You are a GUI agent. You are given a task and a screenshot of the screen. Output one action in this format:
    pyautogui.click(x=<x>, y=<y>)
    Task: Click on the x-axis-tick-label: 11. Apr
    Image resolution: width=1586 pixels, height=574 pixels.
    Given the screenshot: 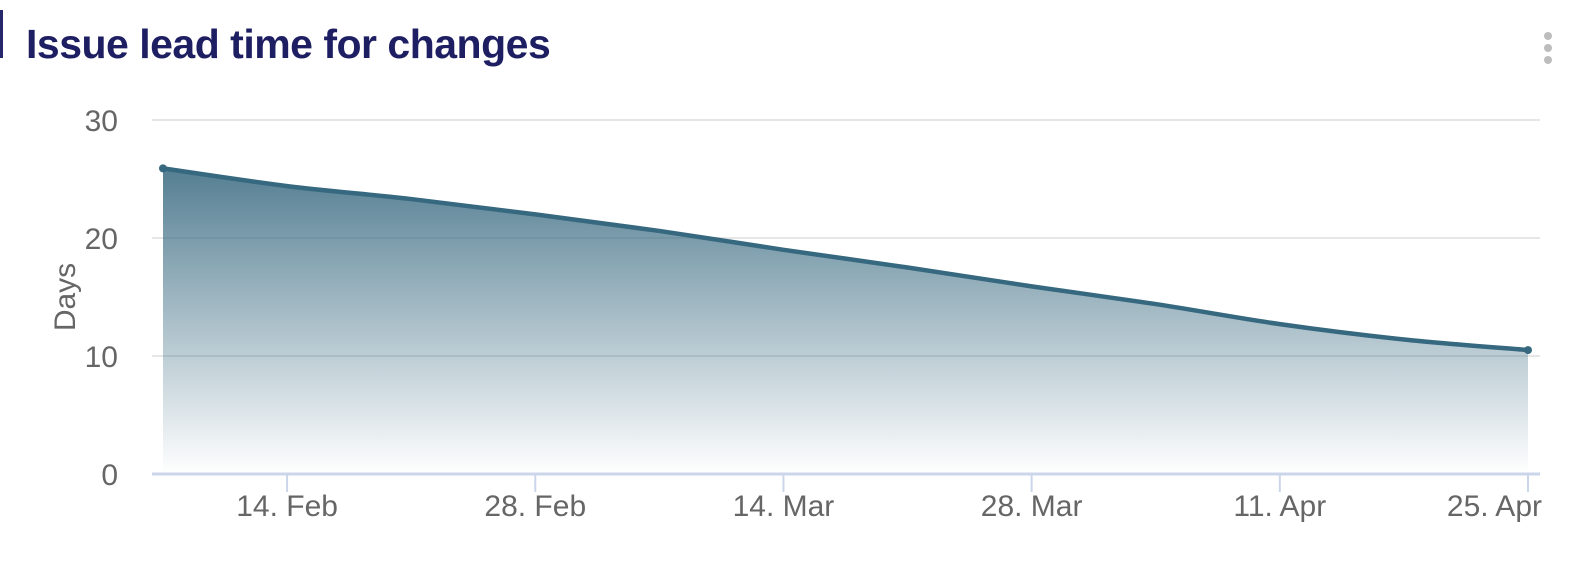 What is the action you would take?
    pyautogui.click(x=1279, y=506)
    